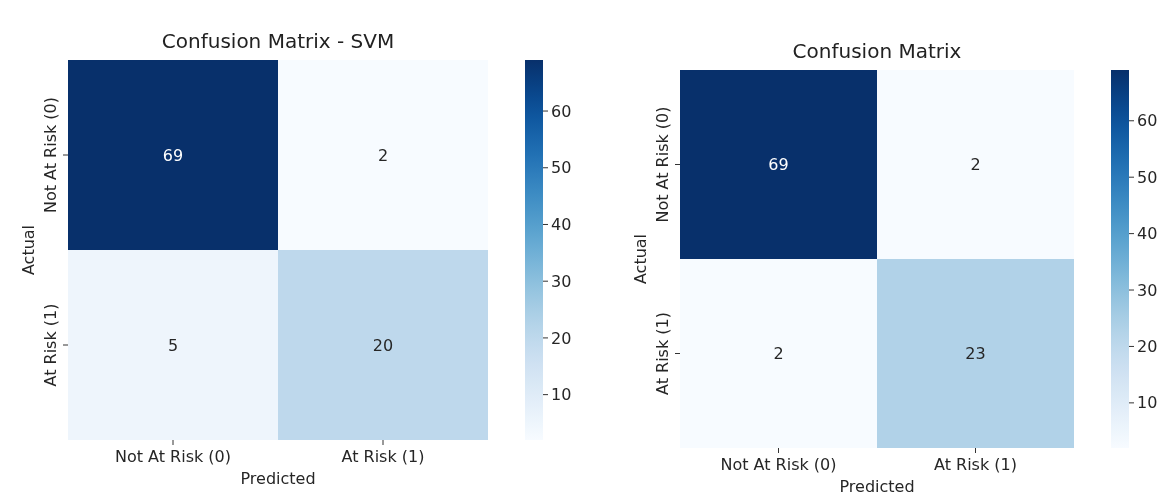 This screenshot has width=1167, height=497. I want to click on data-label: 5, so click(173, 345).